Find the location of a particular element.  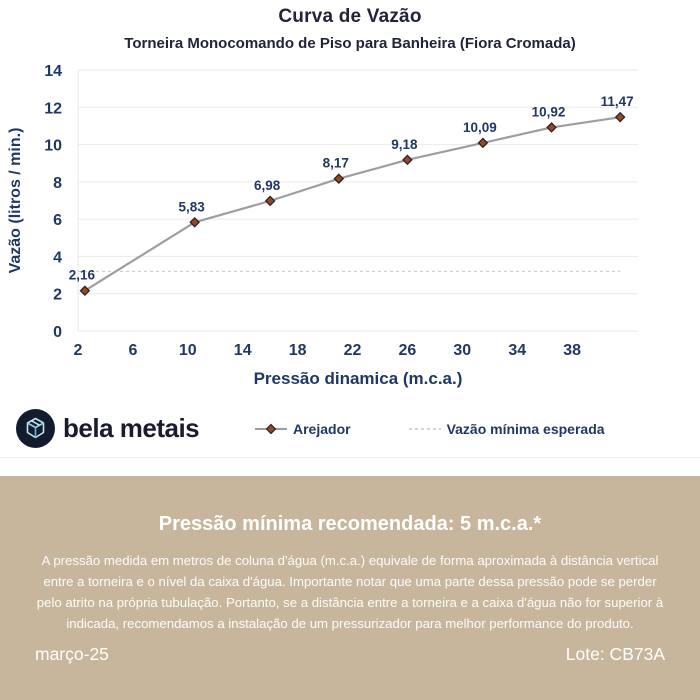

legend-label: Vazão mínima esperada is located at coordinates (525, 429).